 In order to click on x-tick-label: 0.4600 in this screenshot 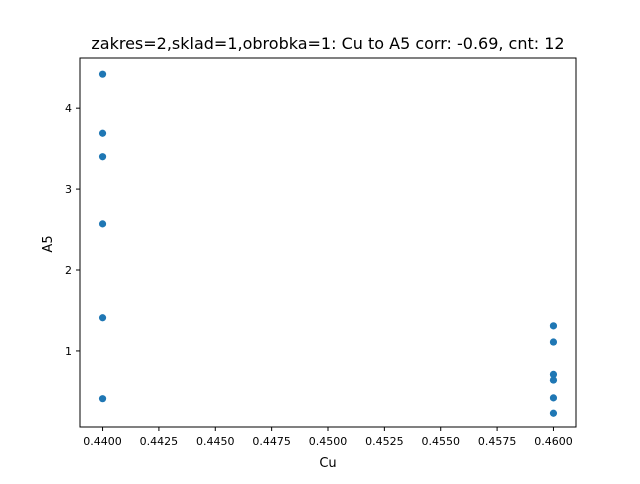, I will do `click(553, 441)`.